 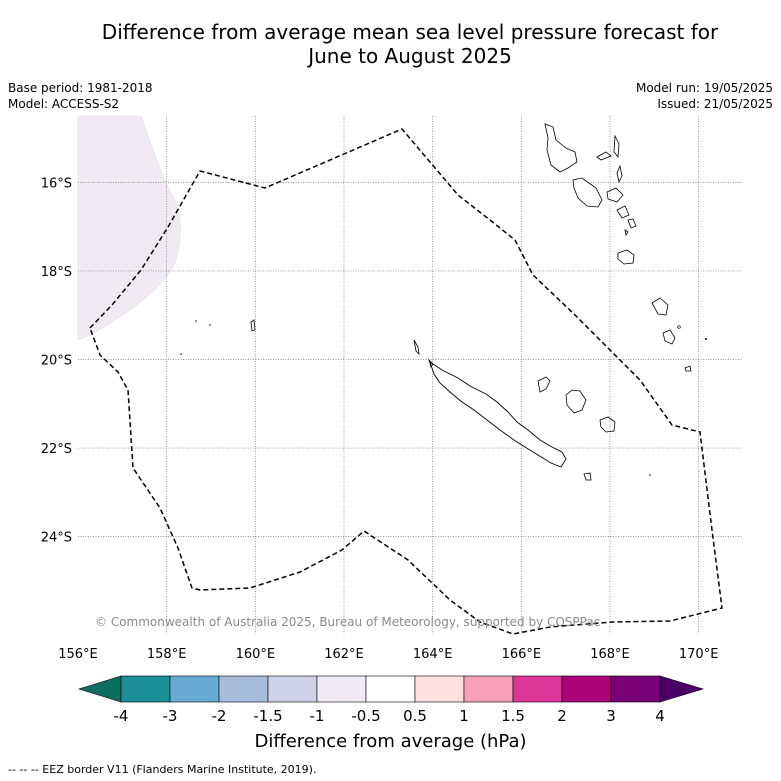 I want to click on espiritu-santo-island, so click(x=561, y=148).